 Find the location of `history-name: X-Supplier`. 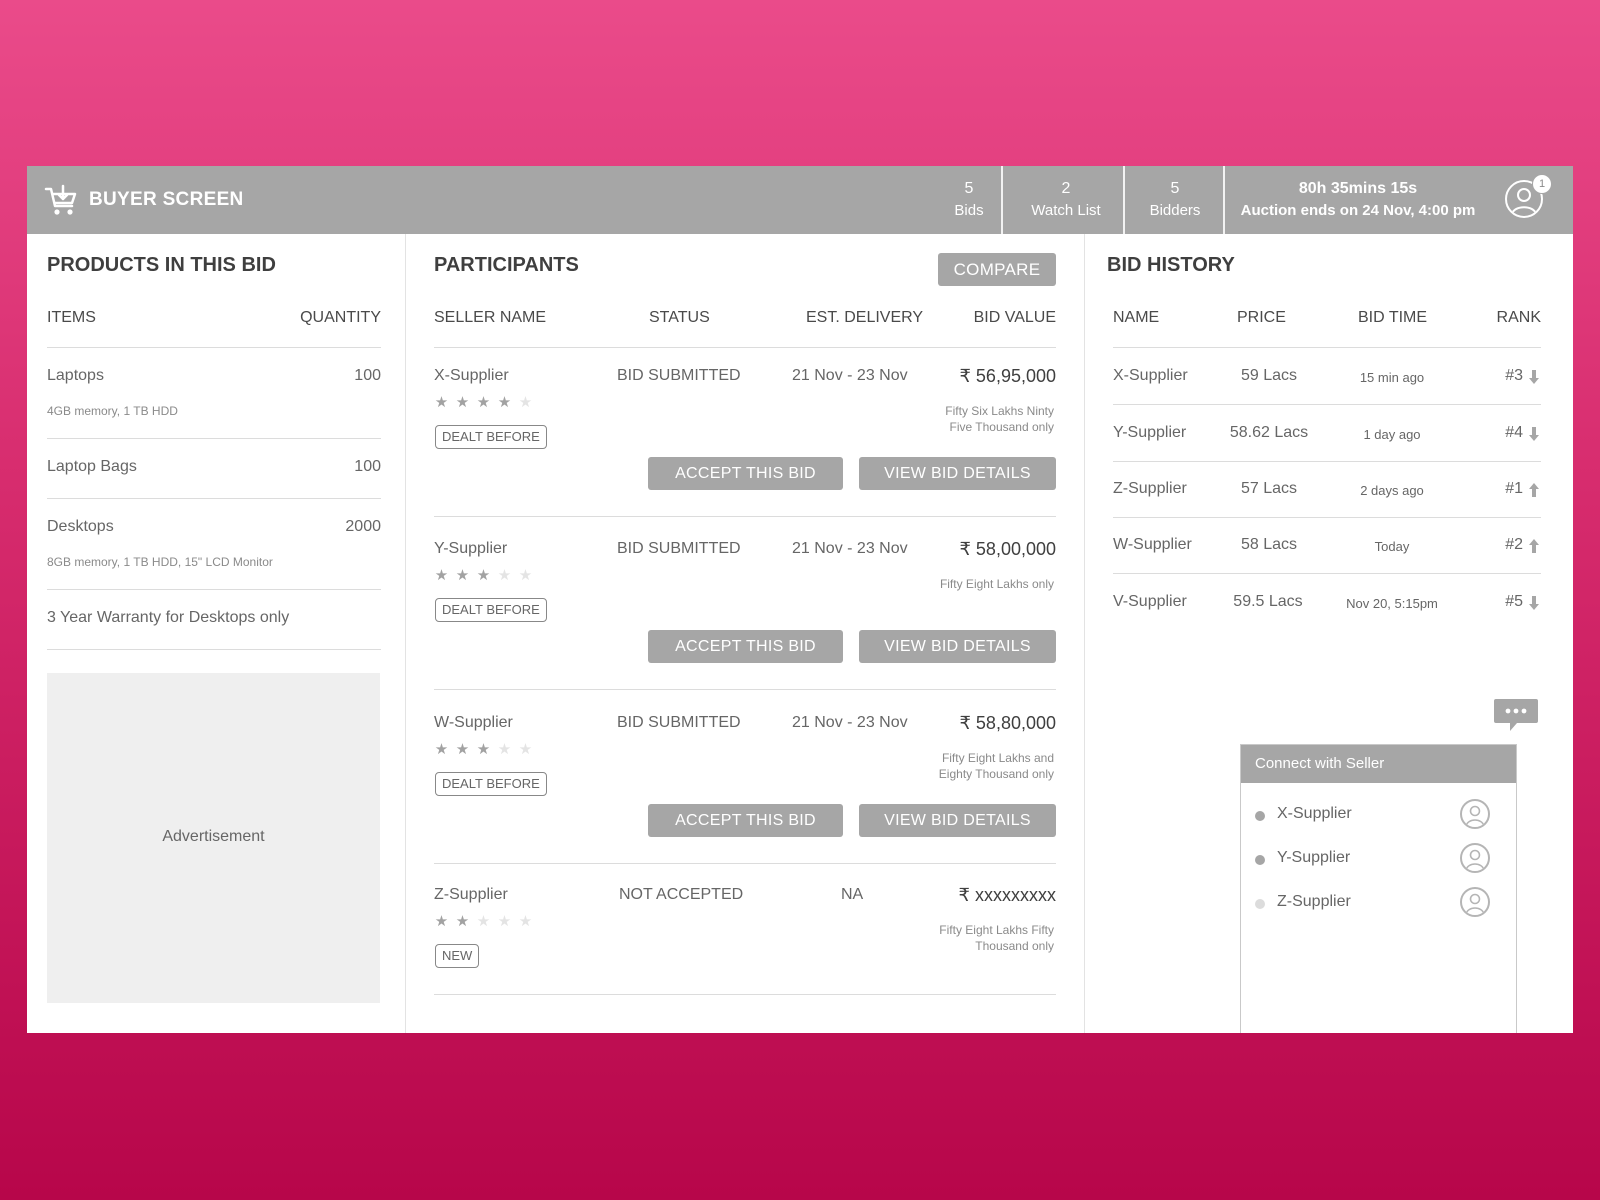

history-name: X-Supplier is located at coordinates (1150, 375).